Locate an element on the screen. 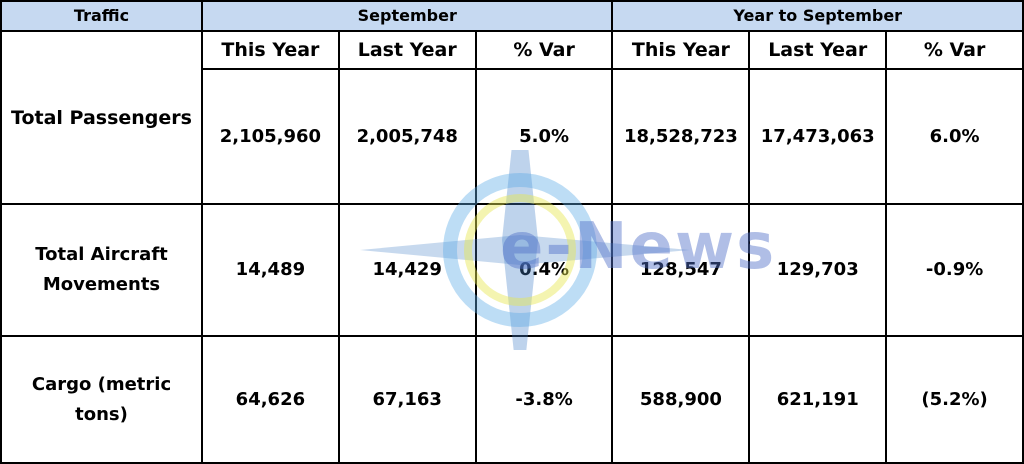 The width and height of the screenshot is (1024, 464). header-cell: Traffic is located at coordinates (101, 16).